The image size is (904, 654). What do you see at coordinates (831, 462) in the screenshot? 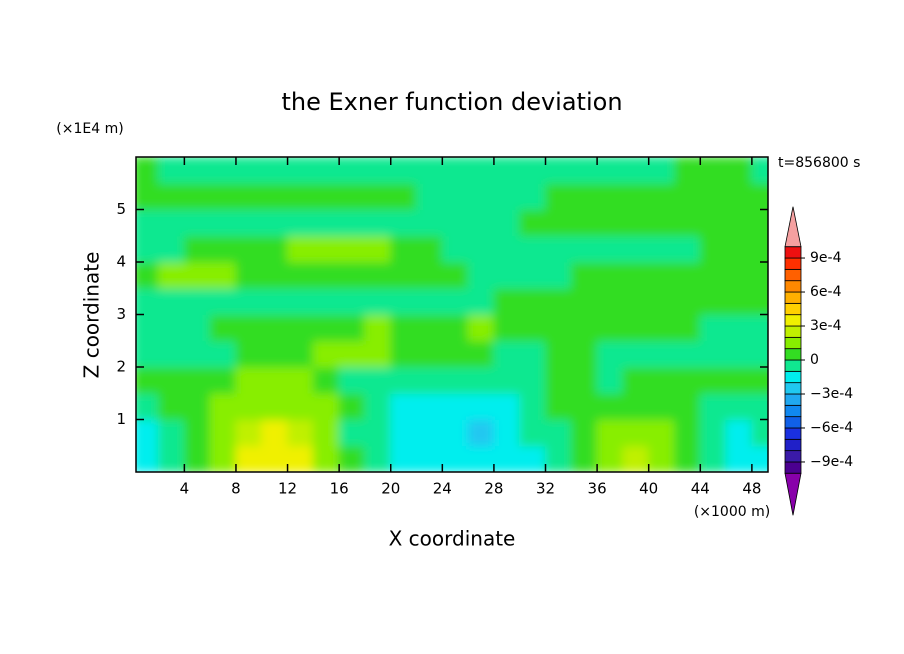
I see `colorbar-tick-label: −9e-4` at bounding box center [831, 462].